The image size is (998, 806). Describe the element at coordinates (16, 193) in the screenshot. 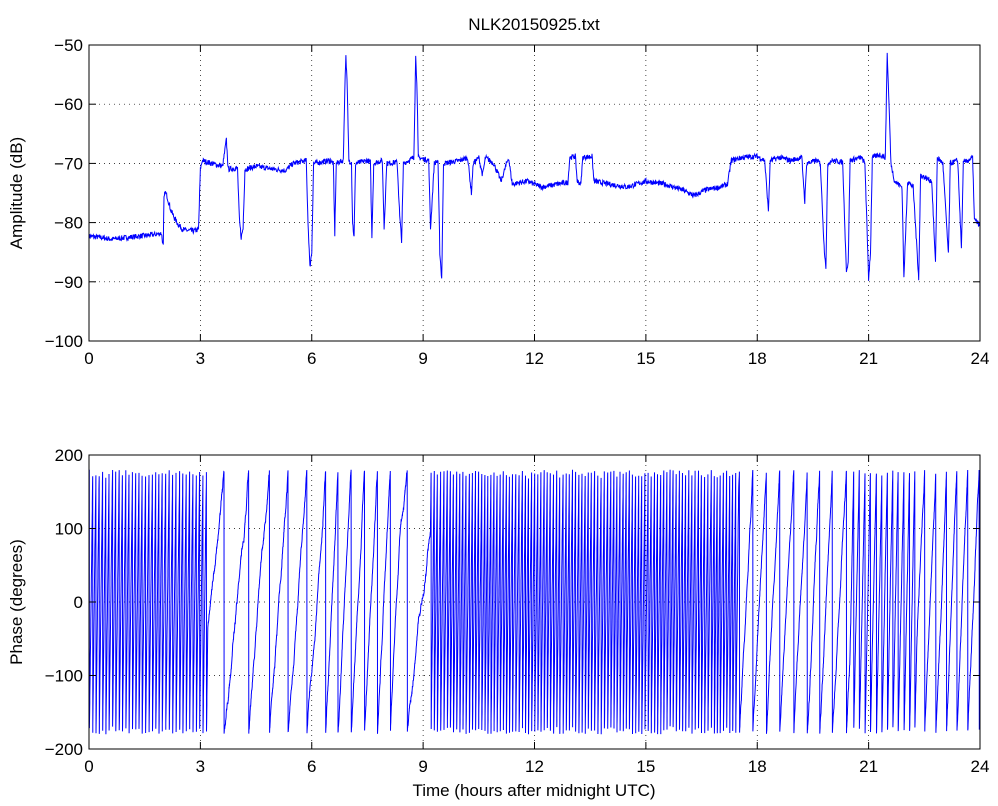

I see `amplitude-y-axis-label: Amplitude (dB)` at that location.